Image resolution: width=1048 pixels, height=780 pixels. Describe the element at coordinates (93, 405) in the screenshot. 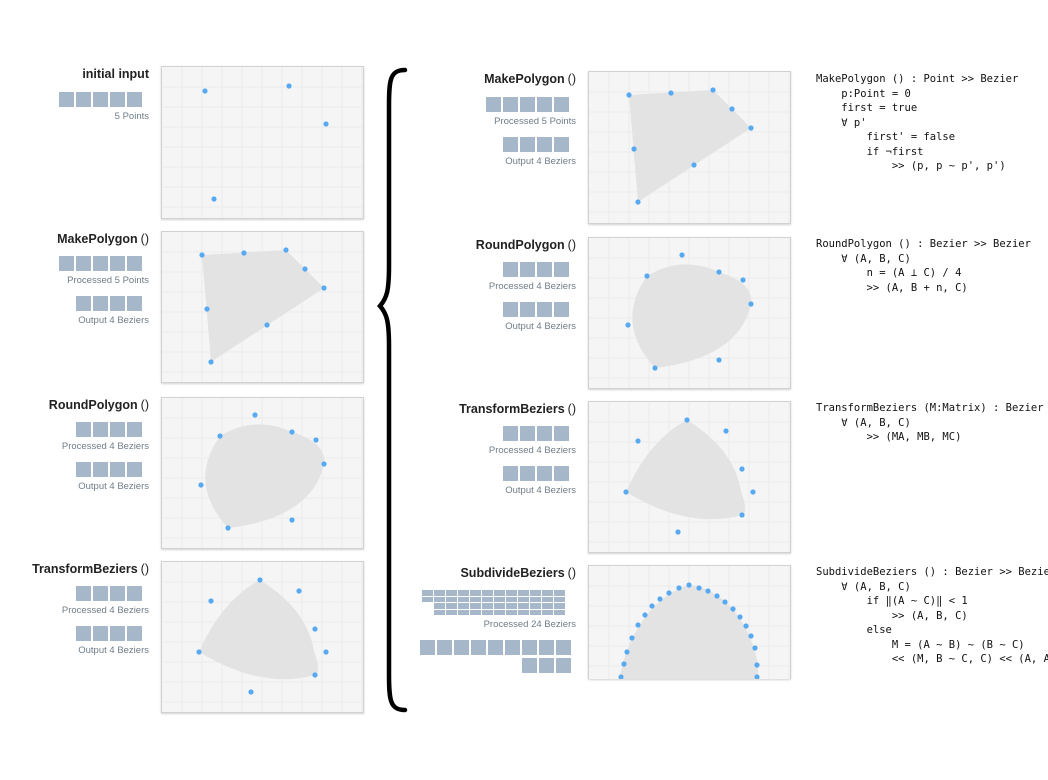

I see `stage-name: RoundPolygon` at that location.